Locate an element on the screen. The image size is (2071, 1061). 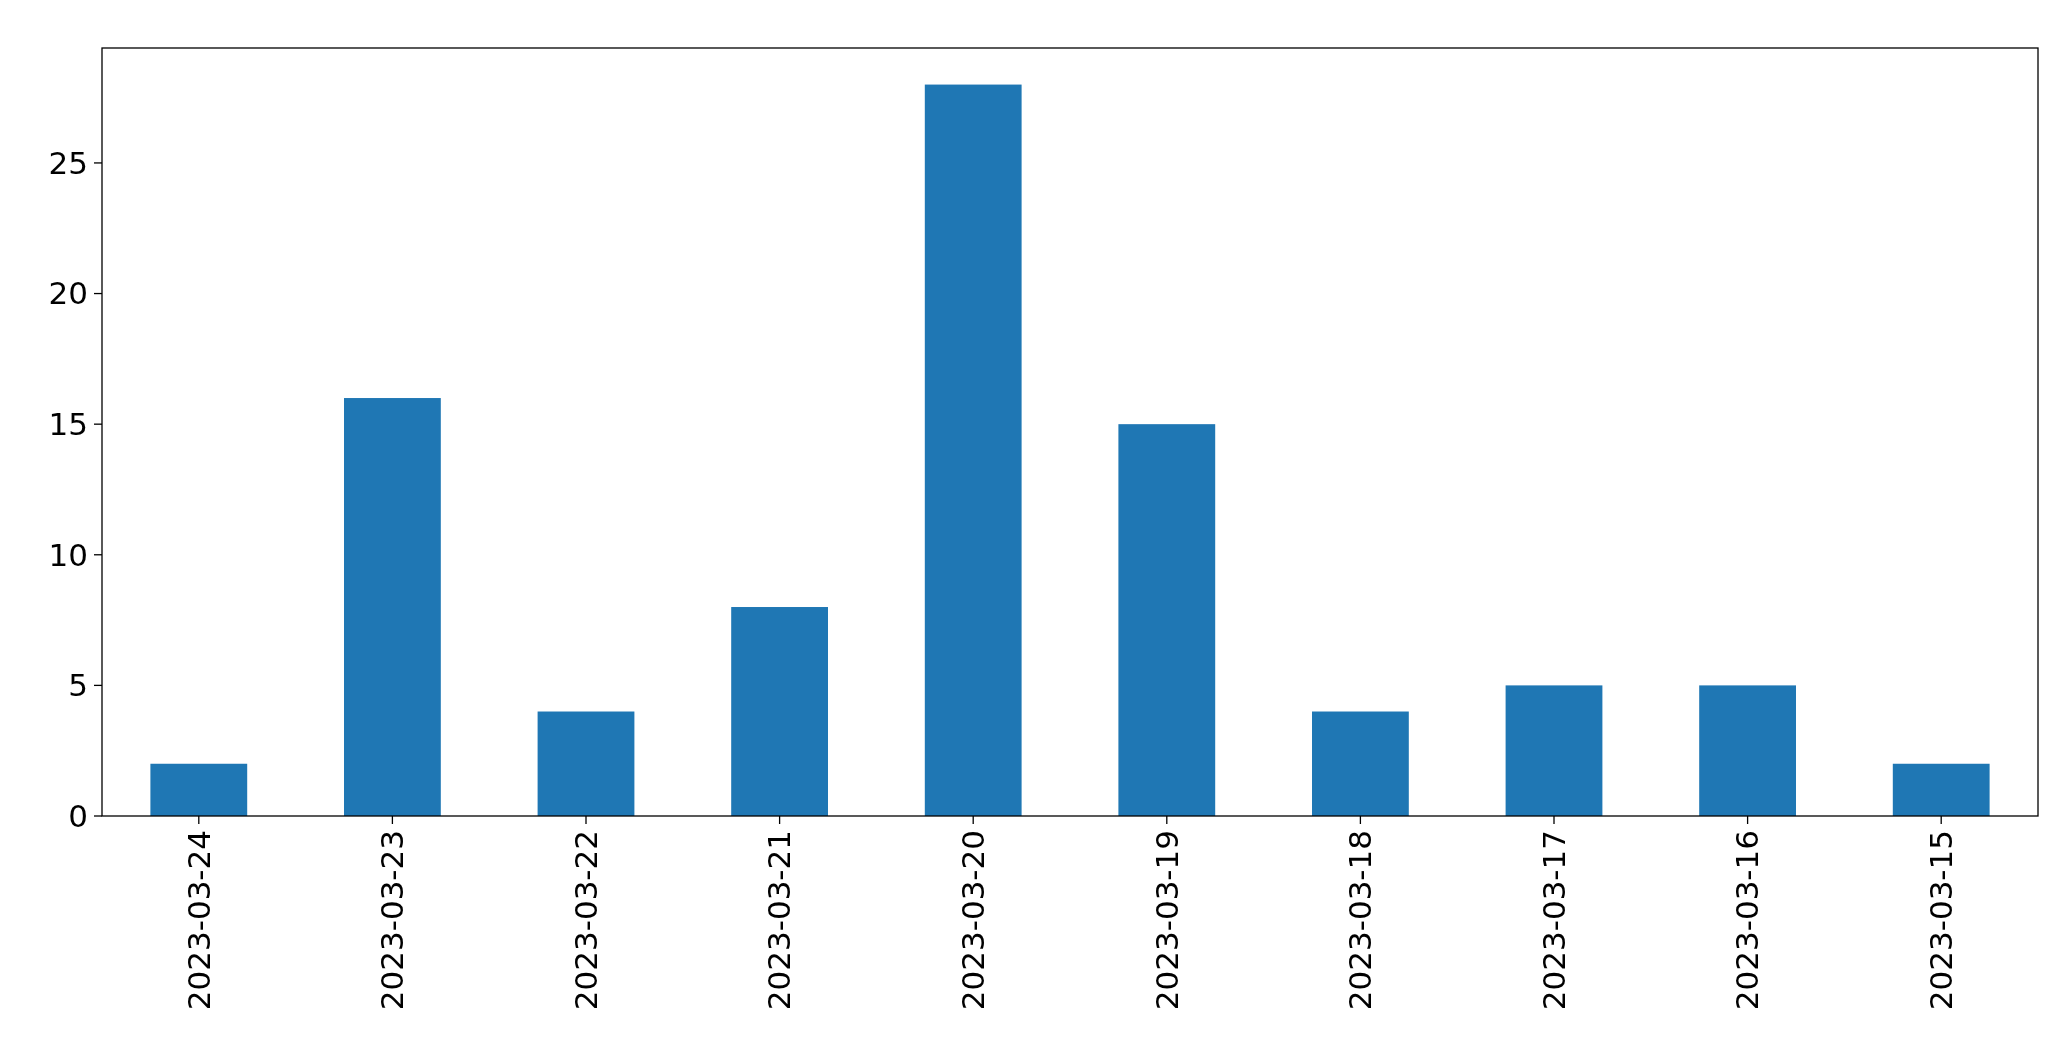
x-tick-label: 2023-03-18 is located at coordinates (1360, 920).